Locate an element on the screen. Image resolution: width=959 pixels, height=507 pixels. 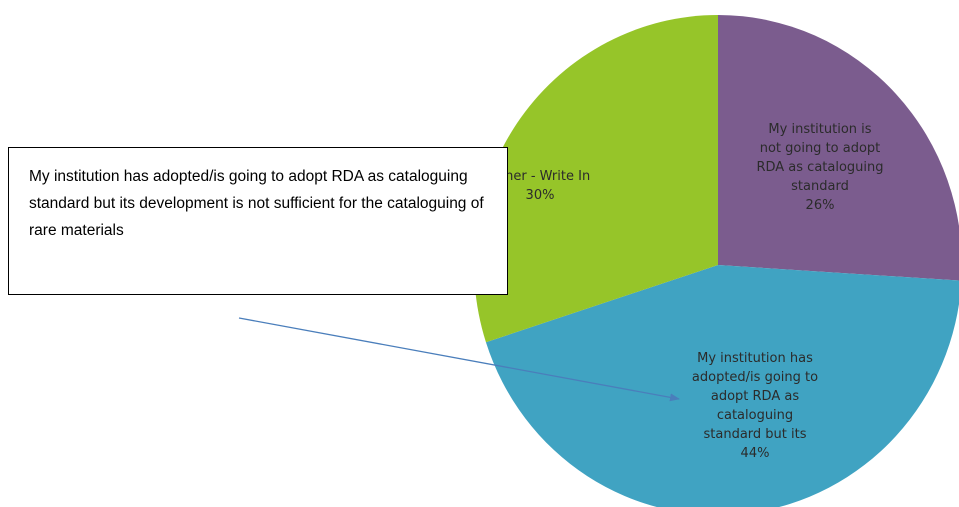
slice-label-line: standard is located at coordinates (820, 186).